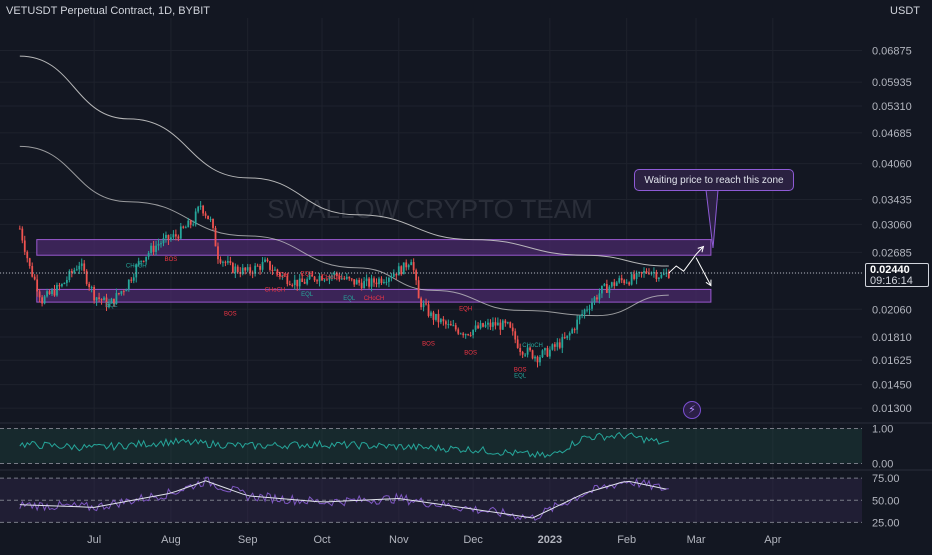 The height and width of the screenshot is (555, 932). What do you see at coordinates (550, 540) in the screenshot?
I see `time-tick-label: 2023` at bounding box center [550, 540].